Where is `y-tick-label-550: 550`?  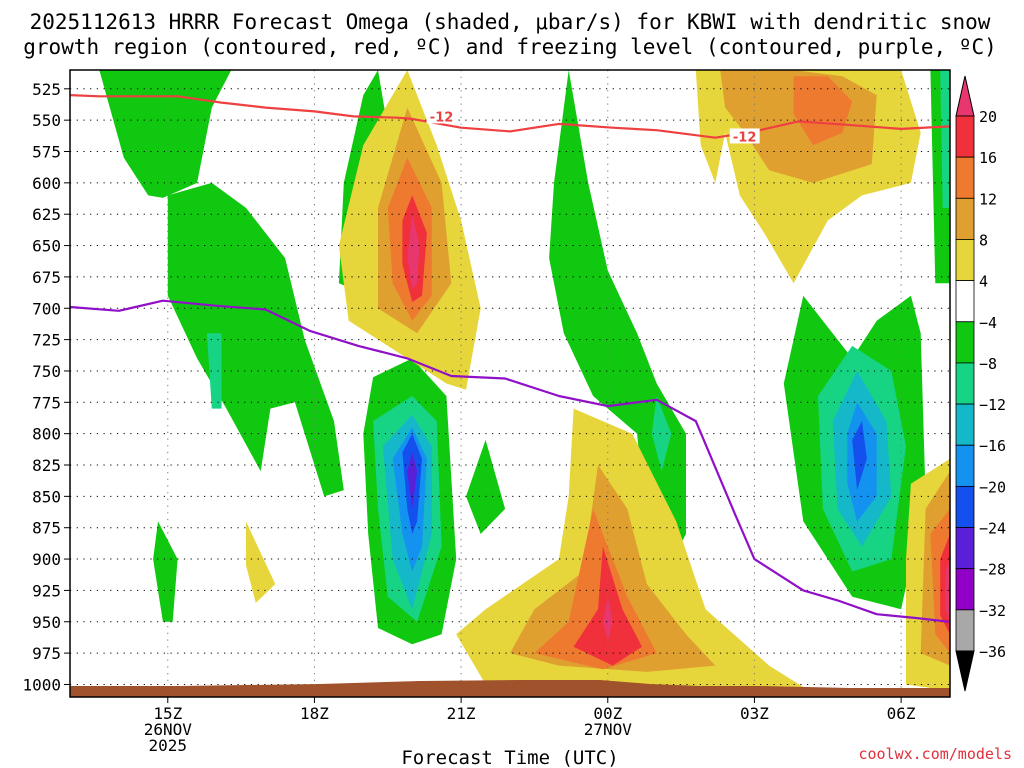
y-tick-label-550: 550 is located at coordinates (46, 120).